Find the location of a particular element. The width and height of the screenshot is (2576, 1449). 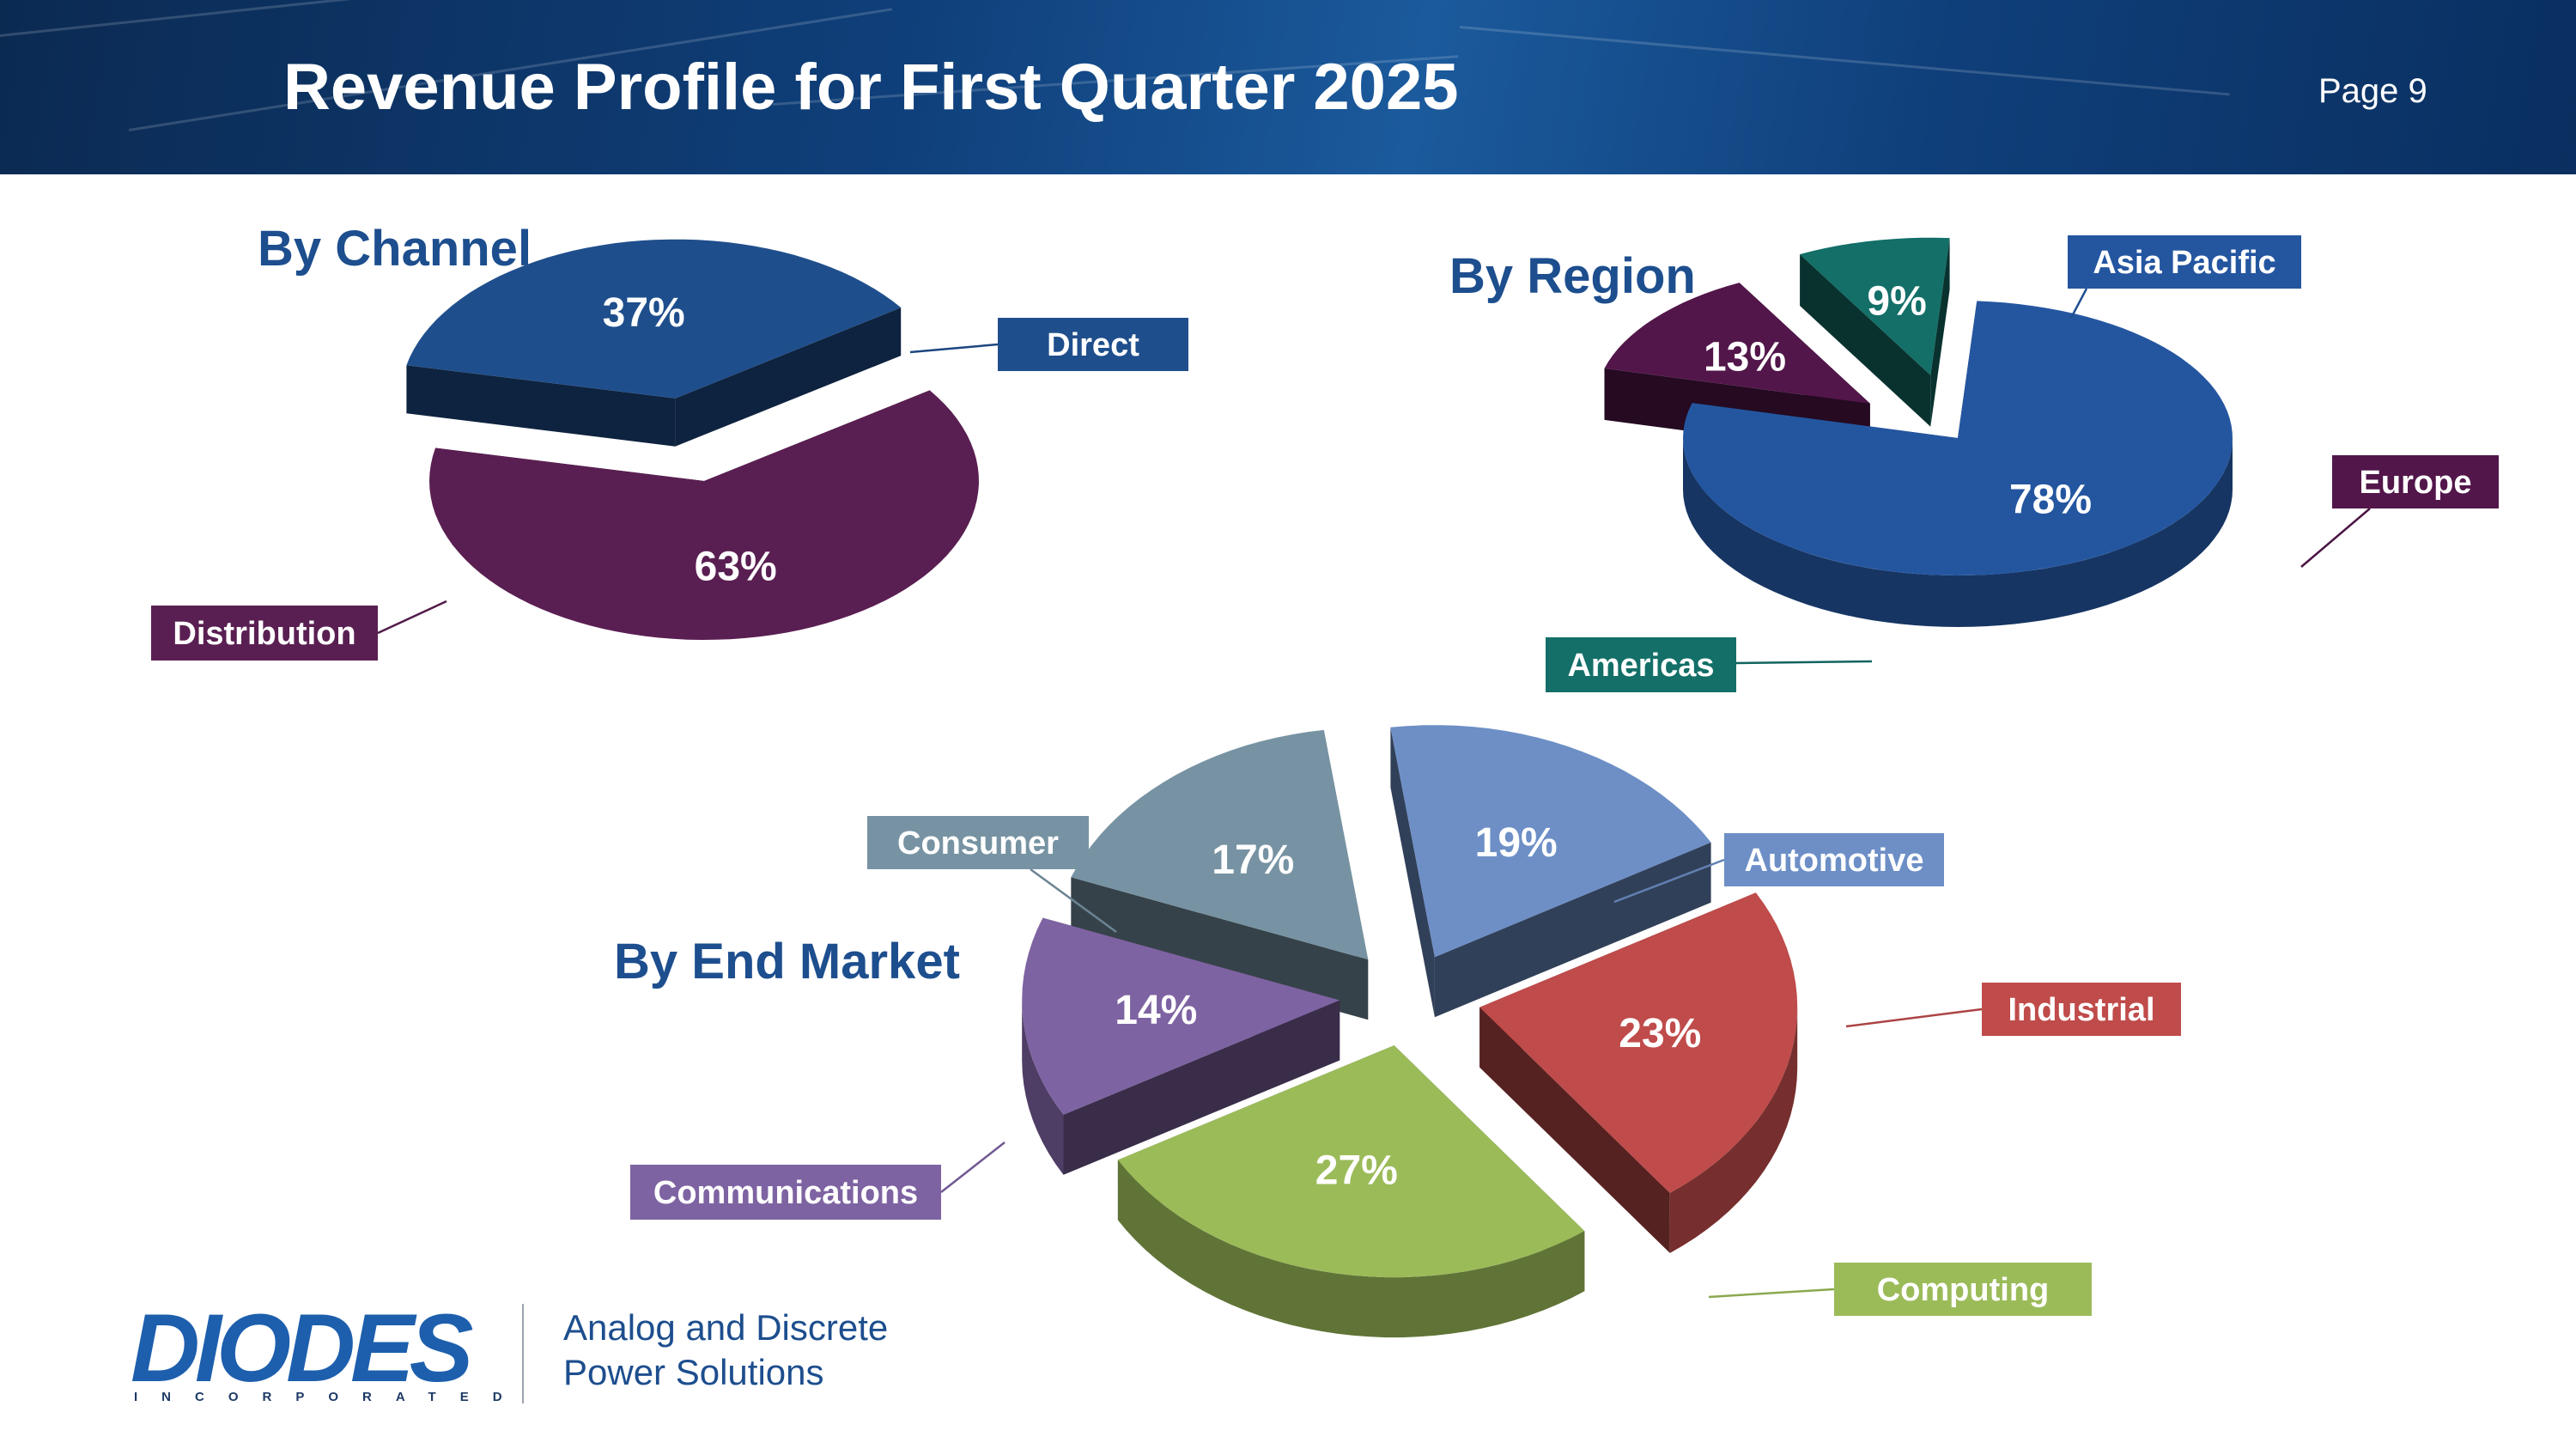

chart-by-channel: 37% 63% Direct Distribution is located at coordinates (669, 450).